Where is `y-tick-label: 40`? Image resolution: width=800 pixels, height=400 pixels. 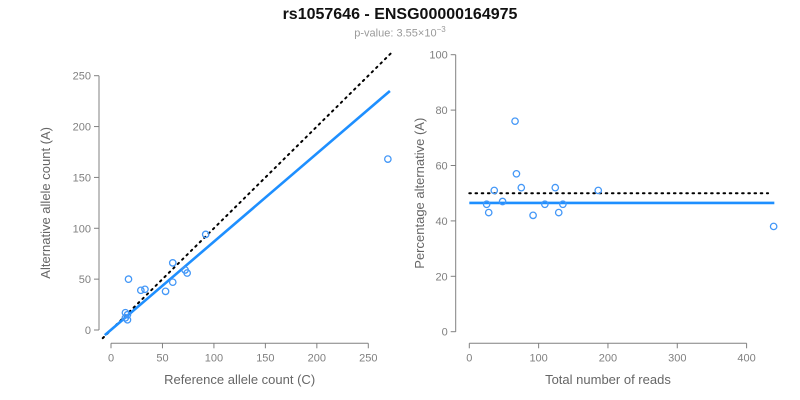 y-tick-label: 40 is located at coordinates (441, 222).